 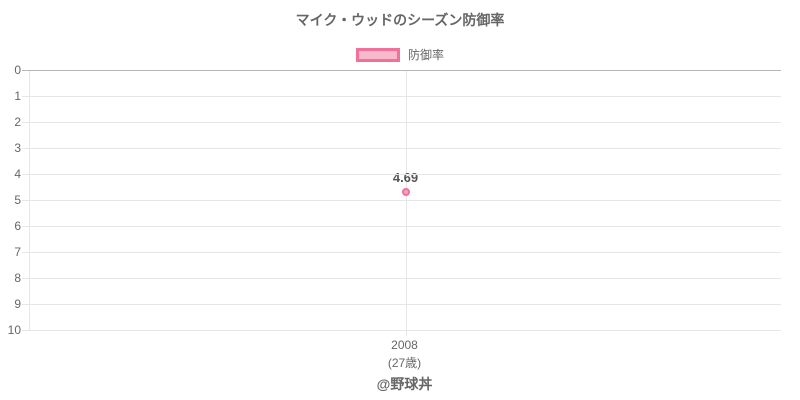 What do you see at coordinates (406, 203) in the screenshot?
I see `x-gridline-2008` at bounding box center [406, 203].